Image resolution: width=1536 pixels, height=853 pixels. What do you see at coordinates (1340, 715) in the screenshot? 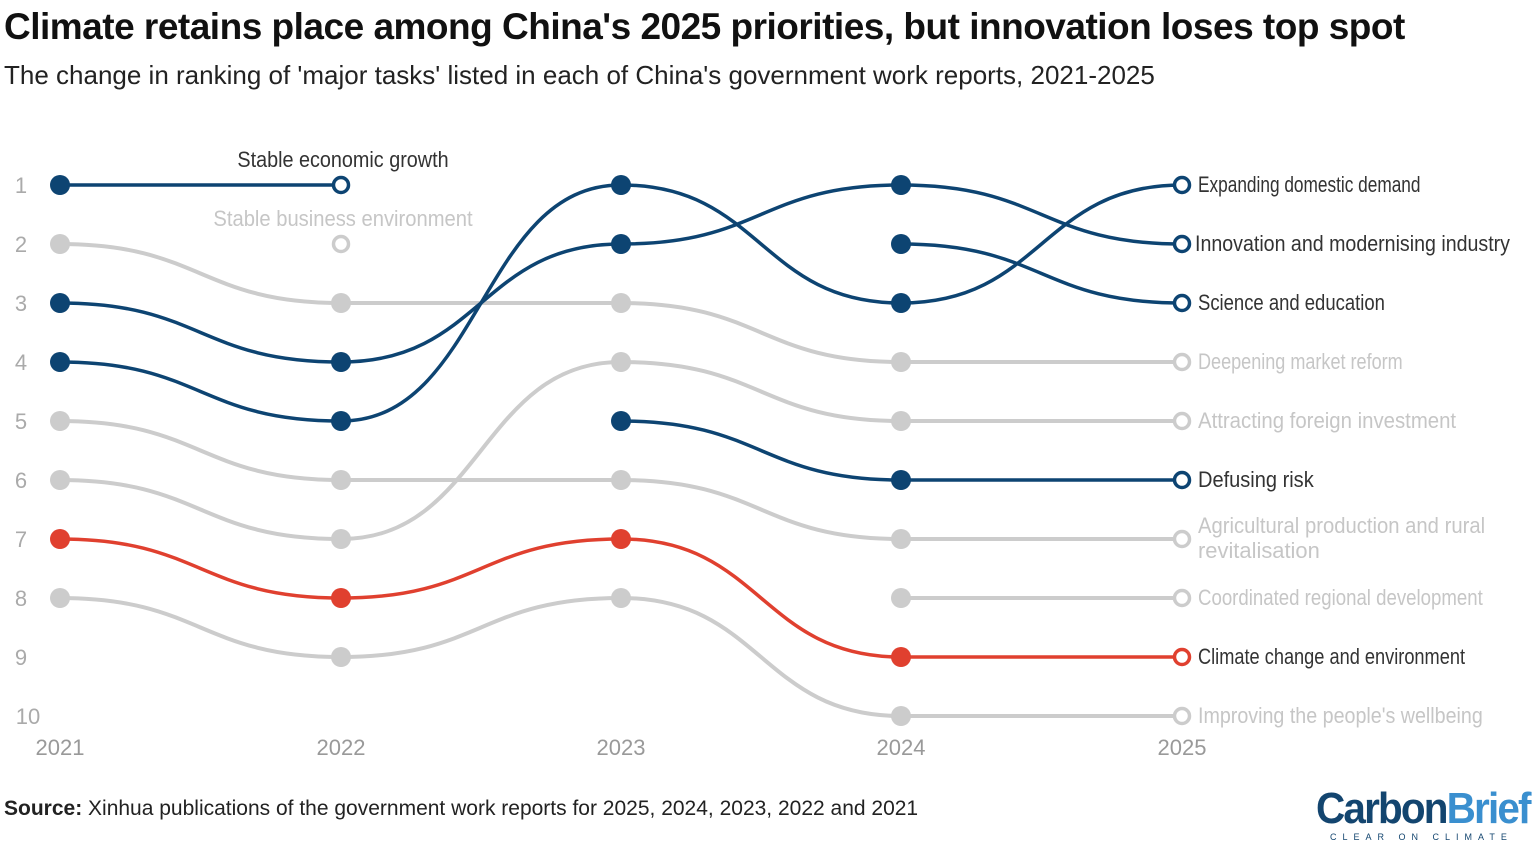
I see `series-label: Improving the people's wellbeing` at bounding box center [1340, 715].